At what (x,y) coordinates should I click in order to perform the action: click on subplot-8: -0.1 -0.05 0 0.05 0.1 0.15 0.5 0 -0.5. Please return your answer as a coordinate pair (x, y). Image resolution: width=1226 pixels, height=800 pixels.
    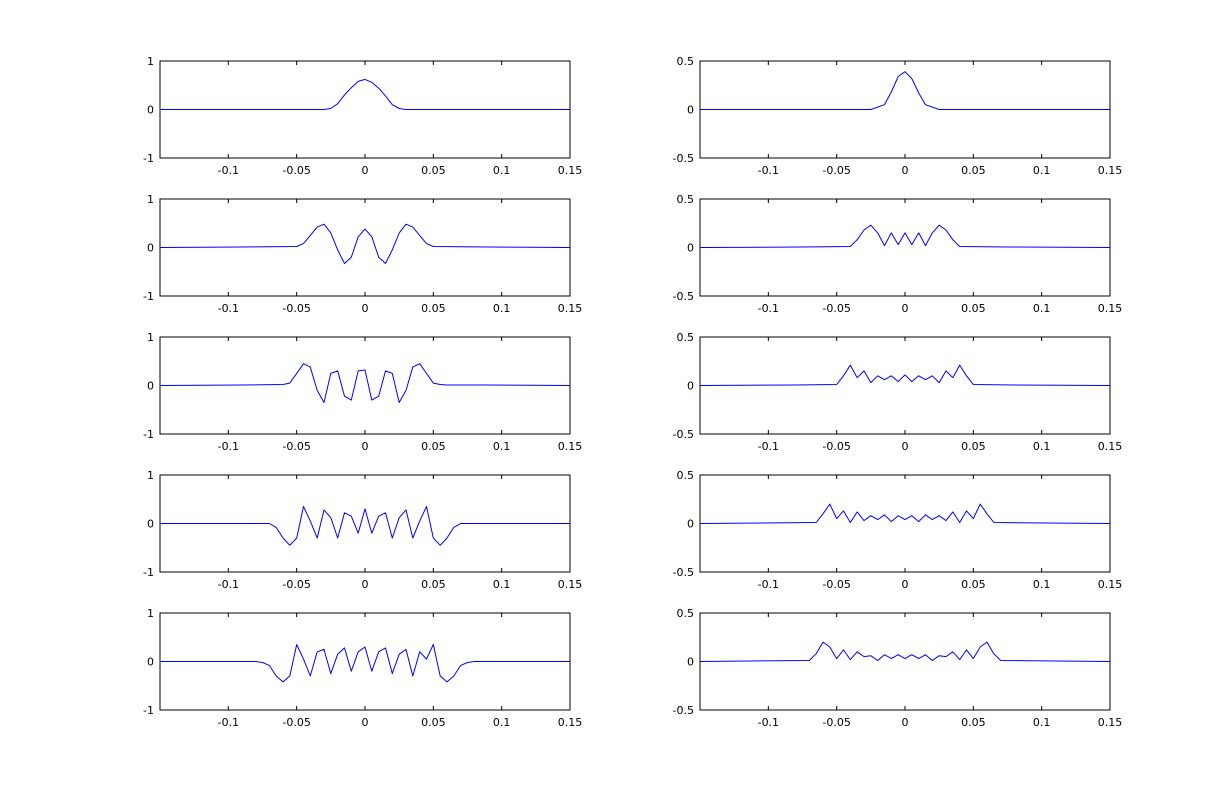
    Looking at the image, I should click on (898, 530).